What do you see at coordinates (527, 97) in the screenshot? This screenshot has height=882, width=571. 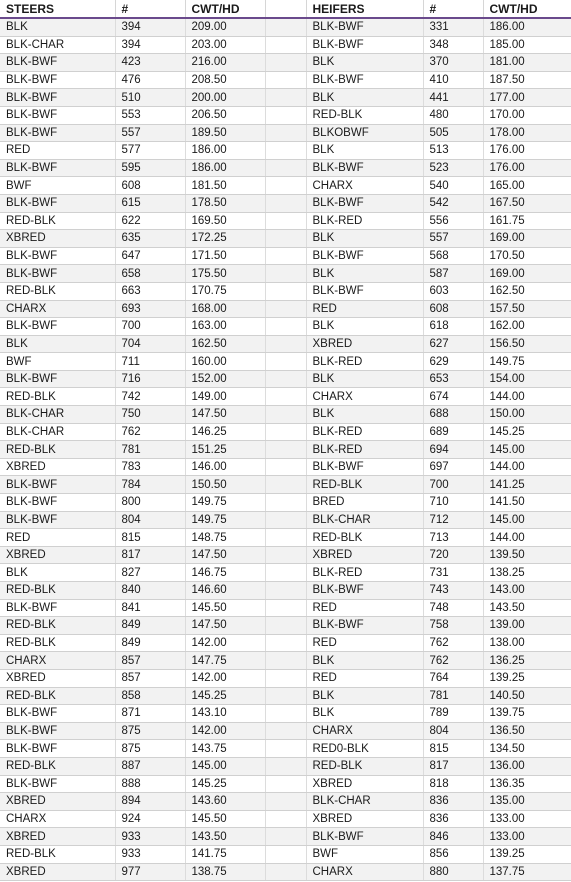 I see `heifer-price-cell: 177.00` at bounding box center [527, 97].